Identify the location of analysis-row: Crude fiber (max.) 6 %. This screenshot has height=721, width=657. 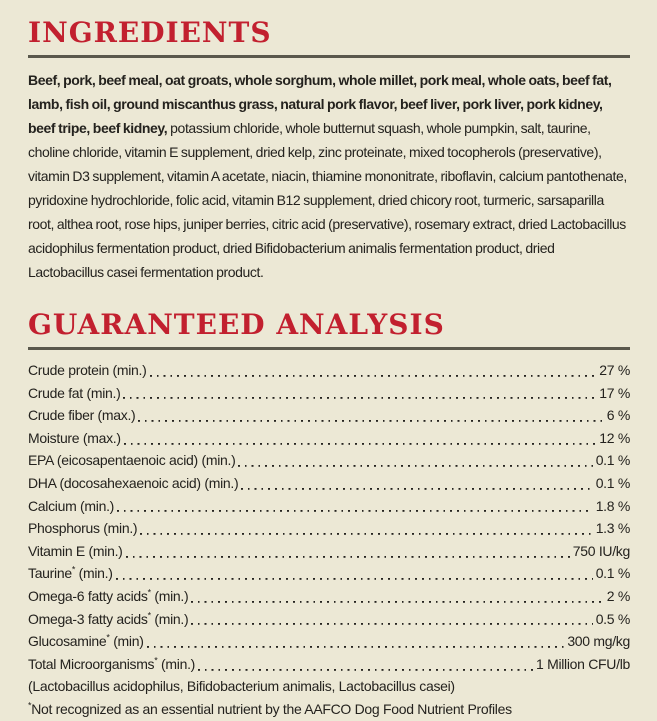
(329, 415).